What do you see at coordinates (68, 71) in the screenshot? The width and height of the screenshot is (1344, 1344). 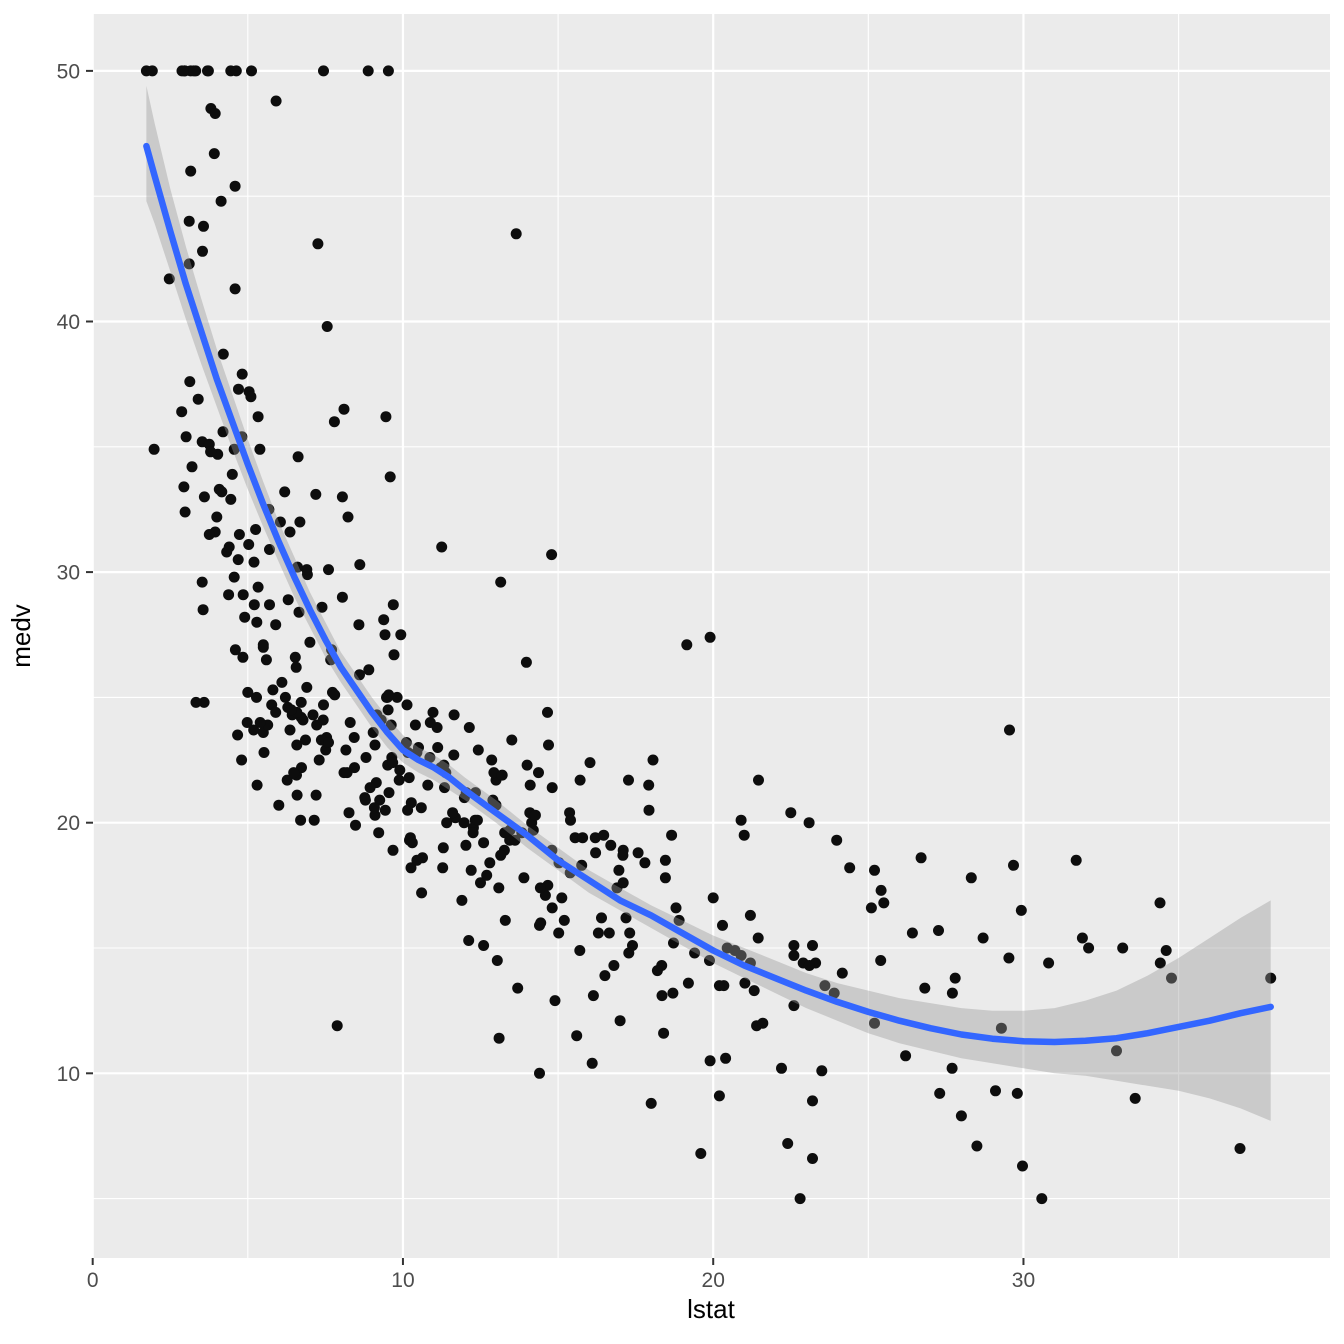 I see `y-tick-label: 50` at bounding box center [68, 71].